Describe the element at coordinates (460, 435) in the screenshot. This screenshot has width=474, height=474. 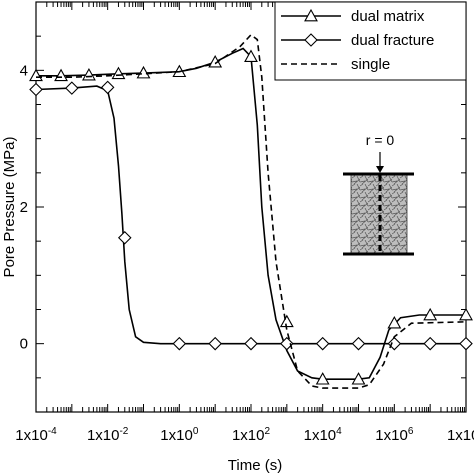
I see `x-tick-label: 1x10⁸` at that location.